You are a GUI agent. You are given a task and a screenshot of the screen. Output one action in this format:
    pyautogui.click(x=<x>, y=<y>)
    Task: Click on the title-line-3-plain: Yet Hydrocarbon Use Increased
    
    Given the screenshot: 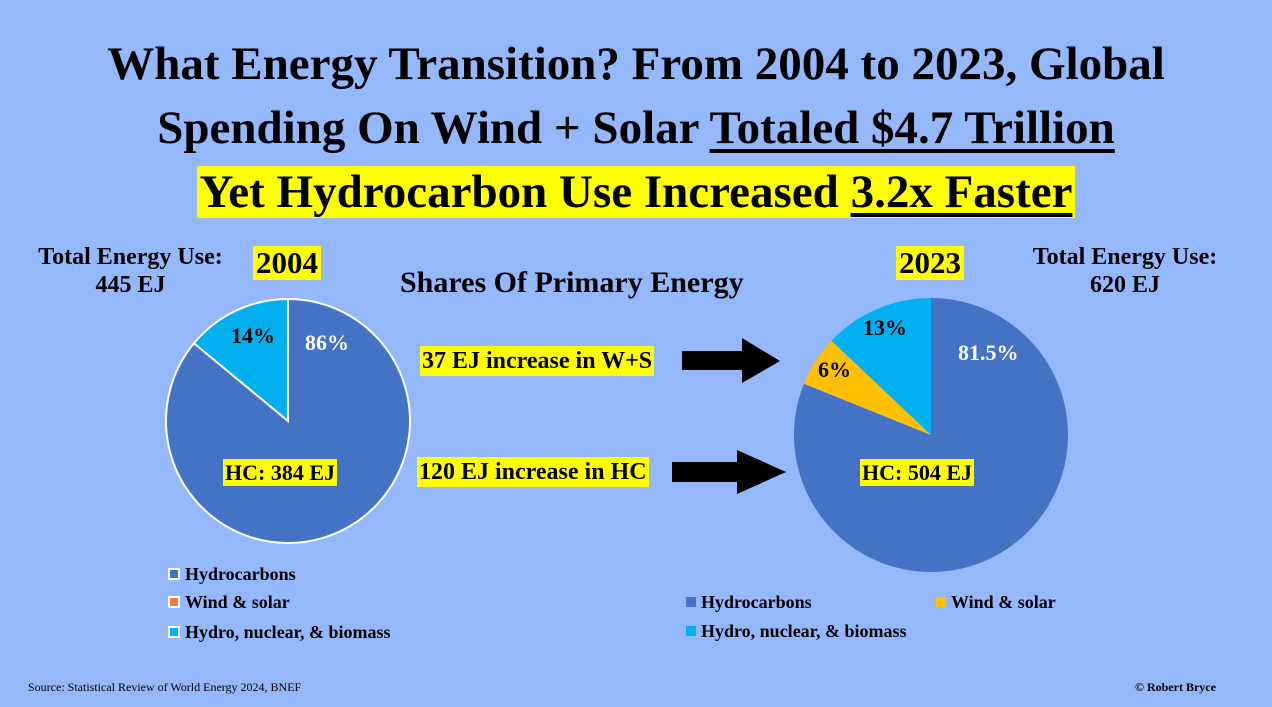 What is the action you would take?
    pyautogui.click(x=525, y=192)
    